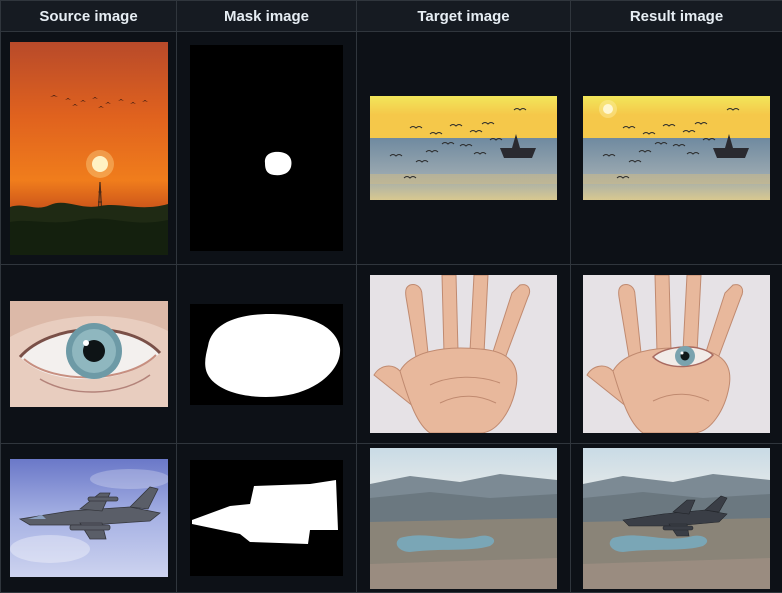 The height and width of the screenshot is (593, 782). I want to click on target-image-hand, so click(463, 354).